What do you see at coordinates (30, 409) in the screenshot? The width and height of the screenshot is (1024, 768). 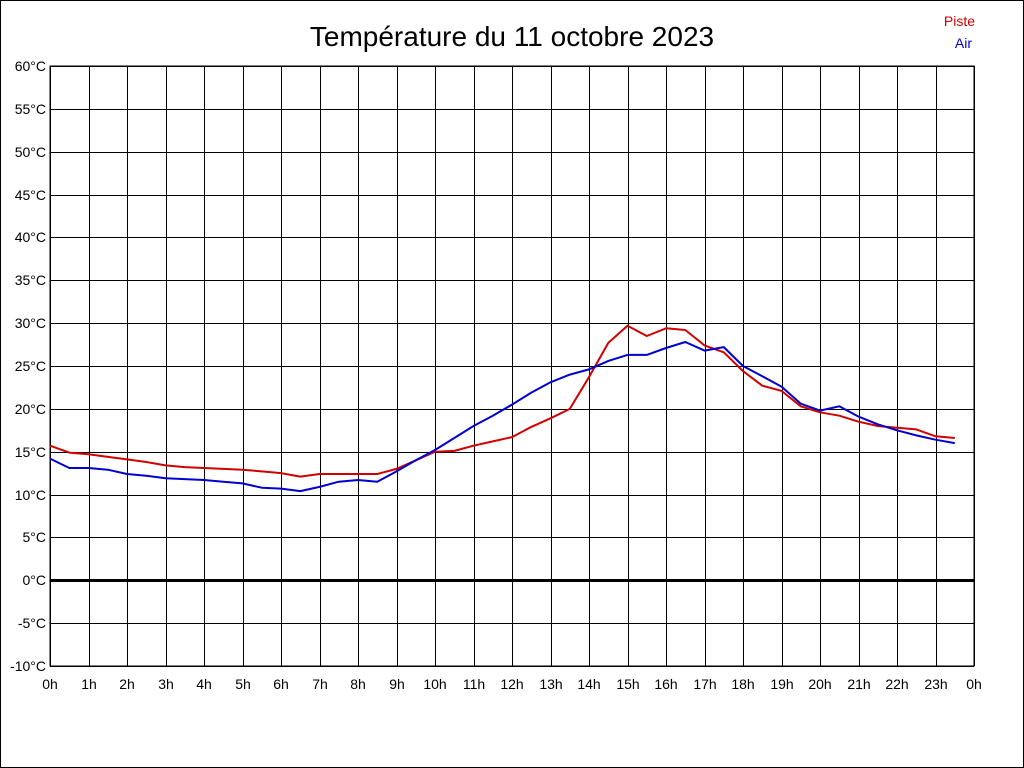 I see `y-tick-label: 20°C` at bounding box center [30, 409].